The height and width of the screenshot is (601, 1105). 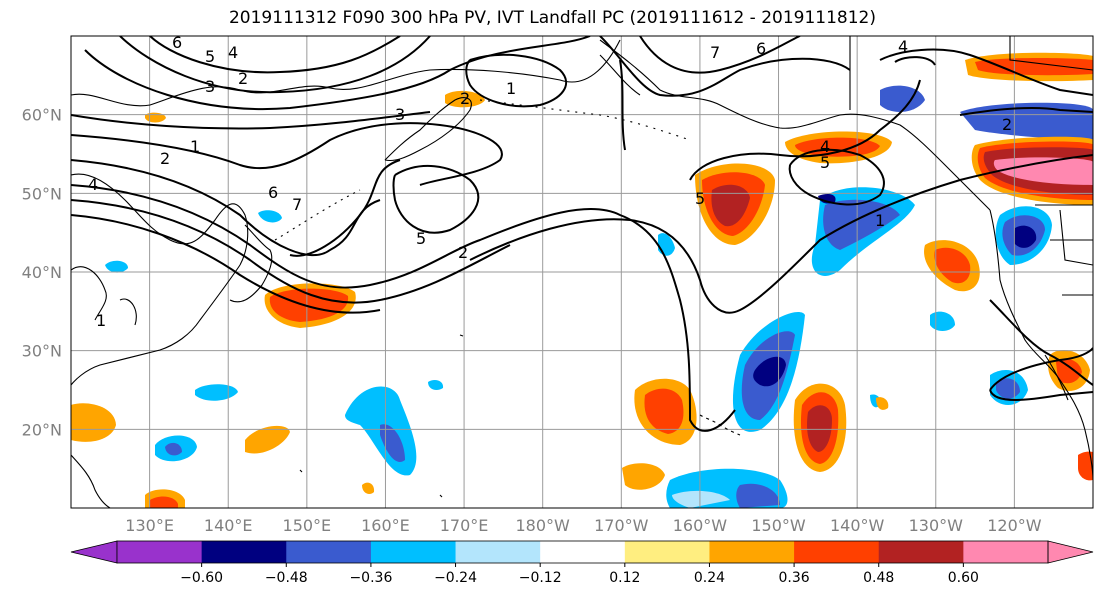 What do you see at coordinates (709, 578) in the screenshot?
I see `colorbar-tick-label: 0.24` at bounding box center [709, 578].